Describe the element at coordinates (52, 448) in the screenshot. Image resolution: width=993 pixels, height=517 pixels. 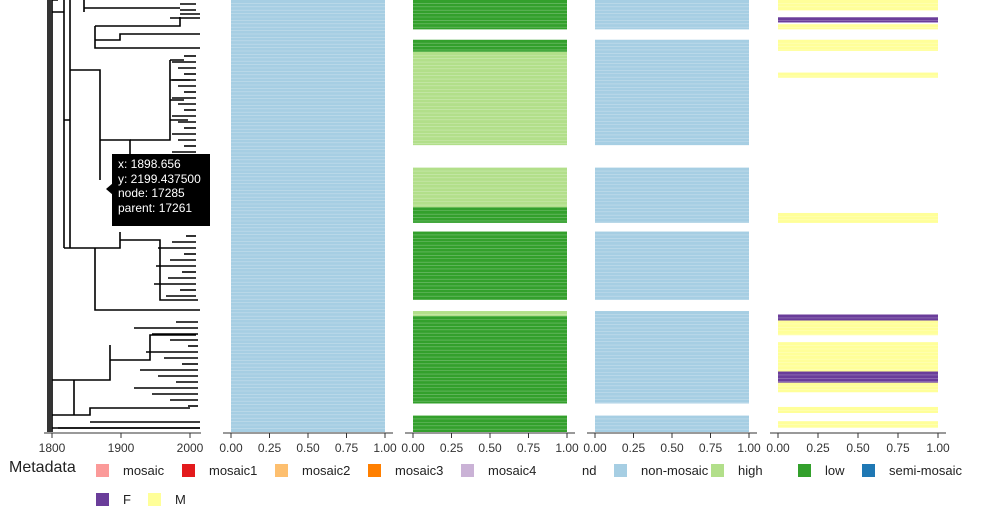
I see `tree-x-tick-label: 1800` at that location.